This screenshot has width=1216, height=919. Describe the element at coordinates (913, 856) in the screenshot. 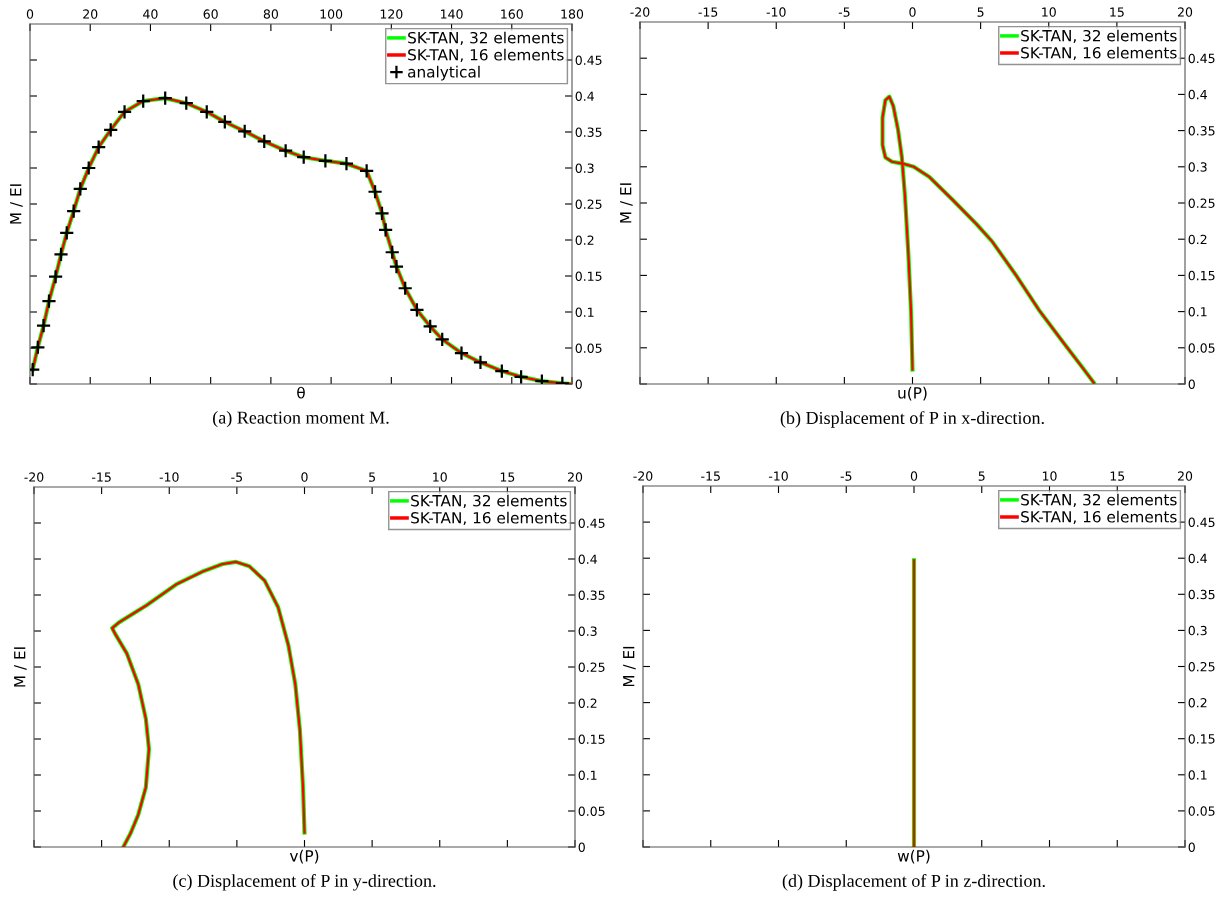

I see `x-axis-title: w(P)` at that location.